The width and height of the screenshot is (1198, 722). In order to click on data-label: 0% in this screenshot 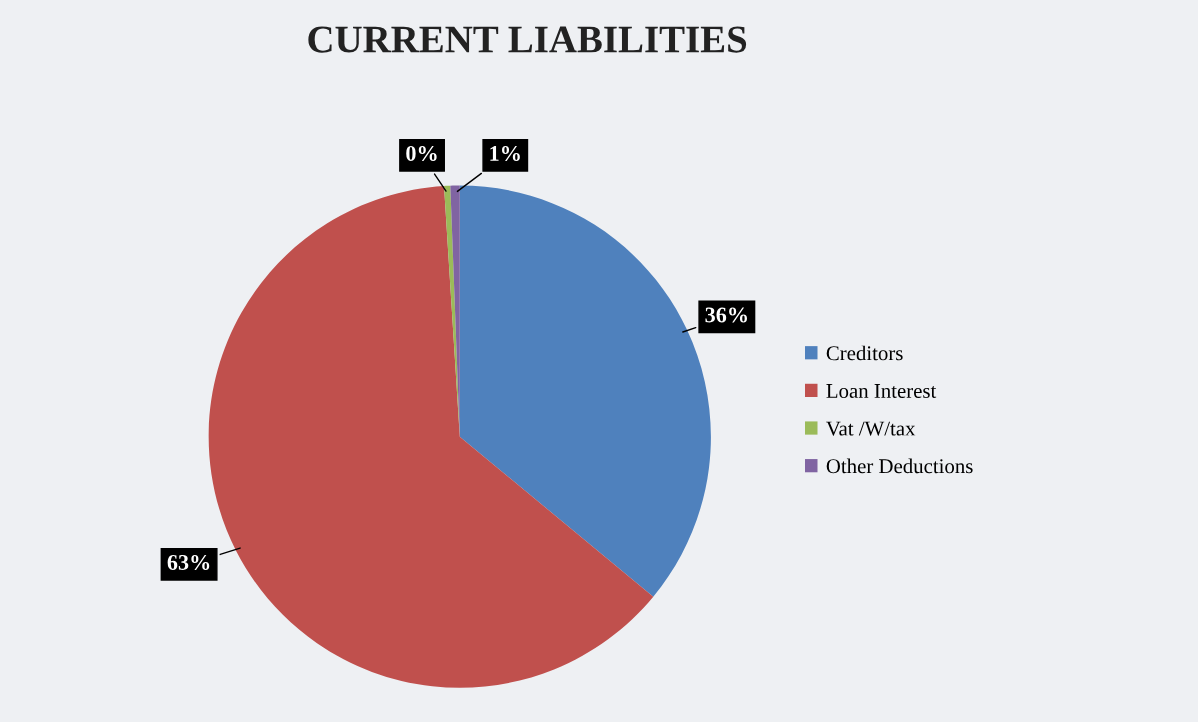, I will do `click(421, 153)`.